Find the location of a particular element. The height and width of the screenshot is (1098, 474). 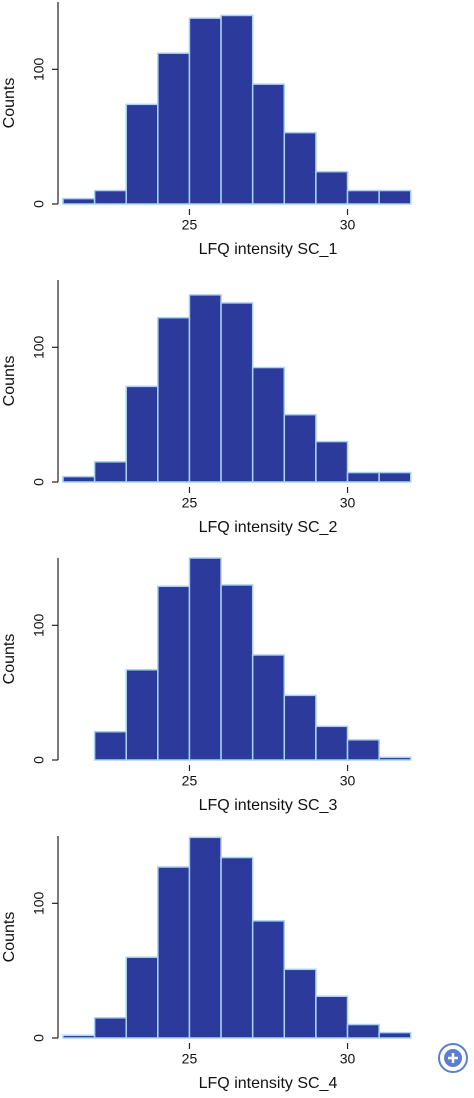

zoom-button is located at coordinates (453, 1058).